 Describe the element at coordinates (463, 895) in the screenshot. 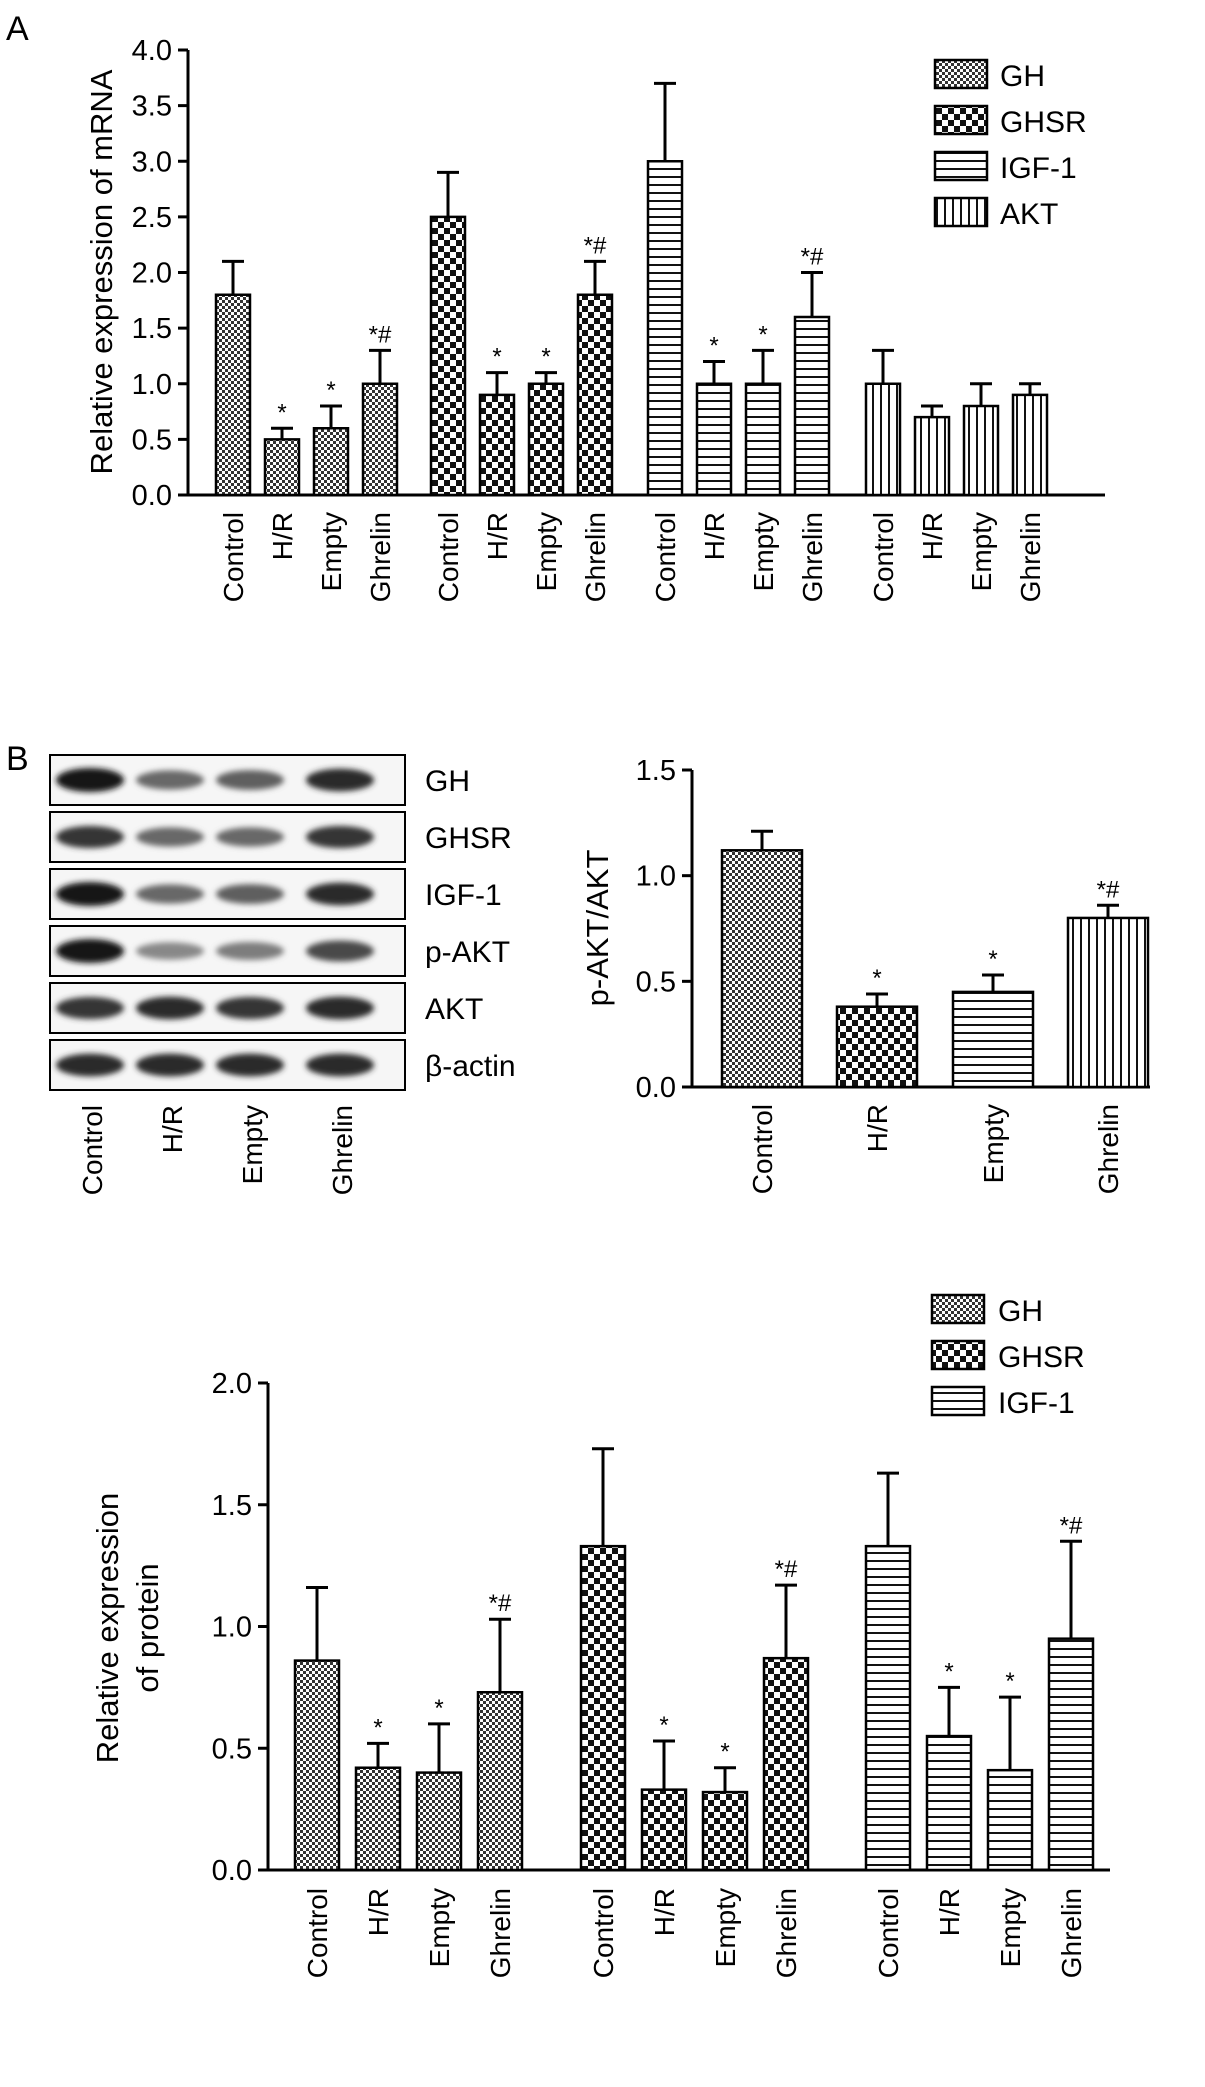

I see `blot-band-label: IGF-1` at that location.